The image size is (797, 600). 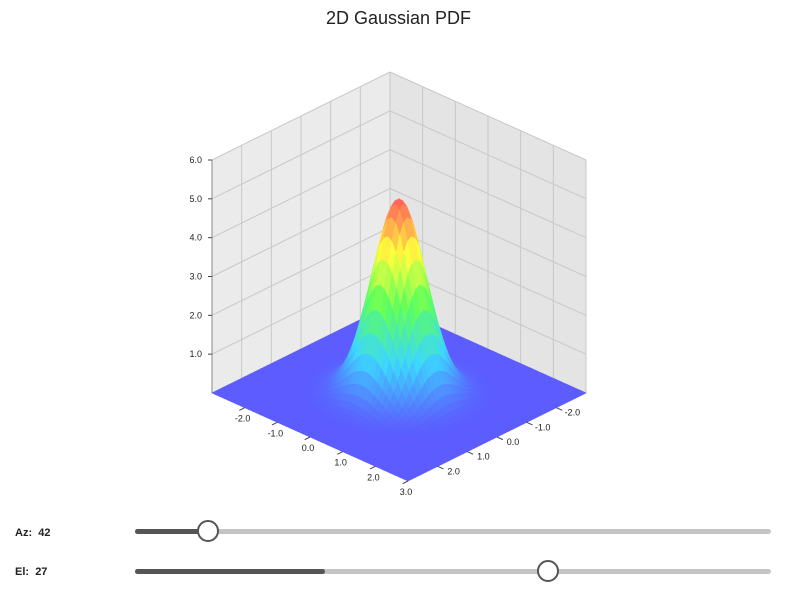 I want to click on z-tick-label: 4.0, so click(x=195, y=238).